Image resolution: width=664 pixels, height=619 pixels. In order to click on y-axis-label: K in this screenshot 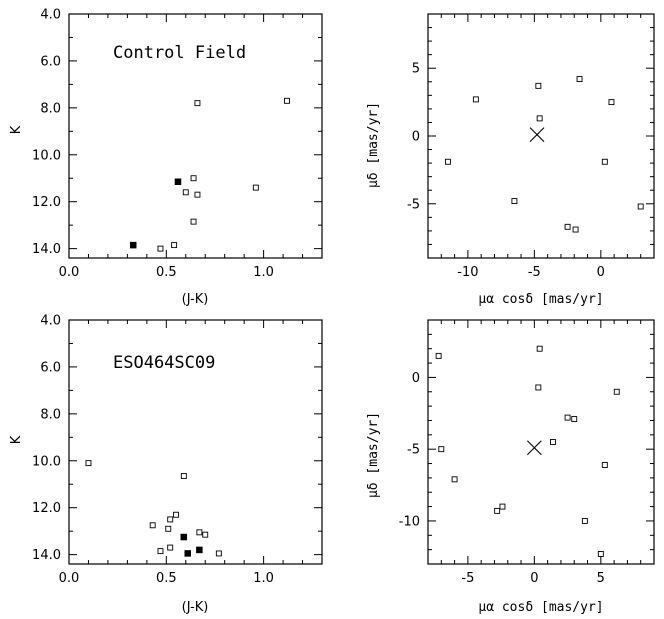, I will do `click(16, 439)`.